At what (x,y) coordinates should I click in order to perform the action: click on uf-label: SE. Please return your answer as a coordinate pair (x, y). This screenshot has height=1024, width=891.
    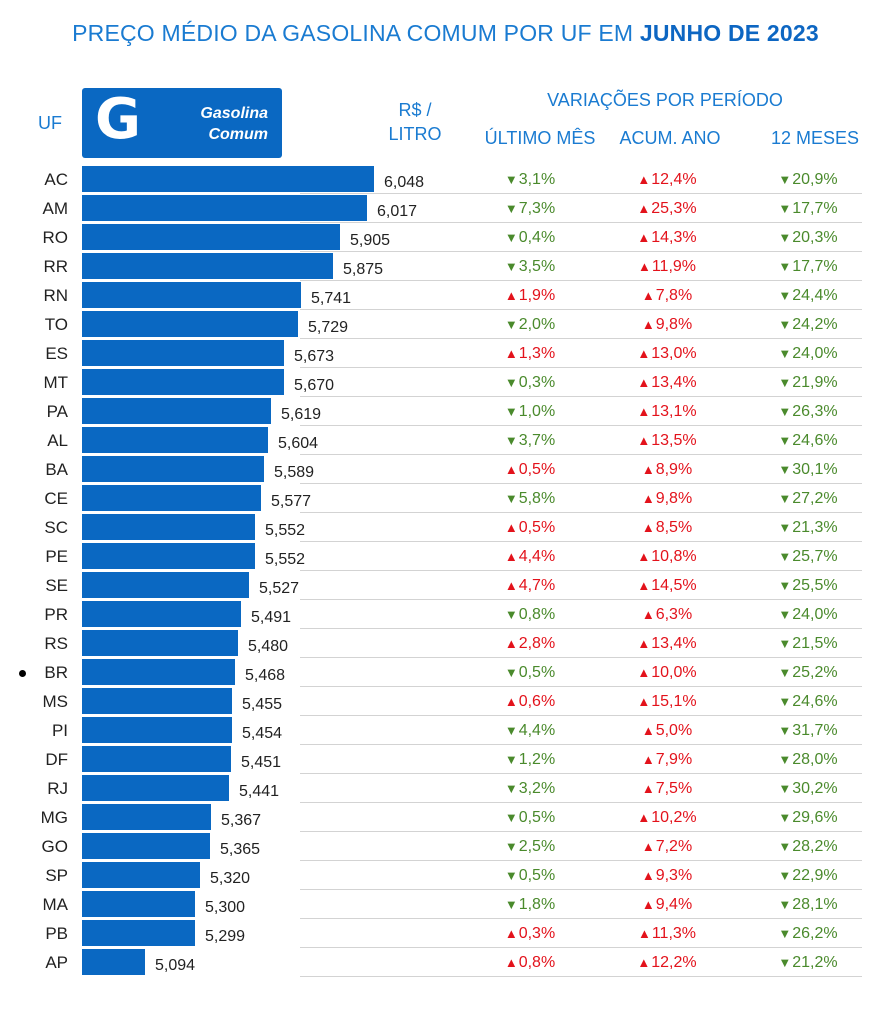
    Looking at the image, I should click on (56, 585).